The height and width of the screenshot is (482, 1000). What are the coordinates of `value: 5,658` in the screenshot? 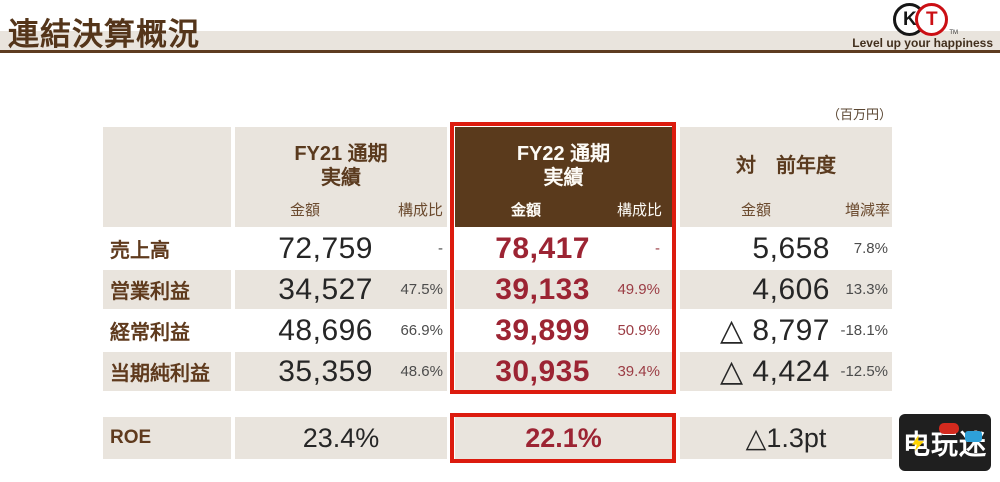 It's located at (791, 248).